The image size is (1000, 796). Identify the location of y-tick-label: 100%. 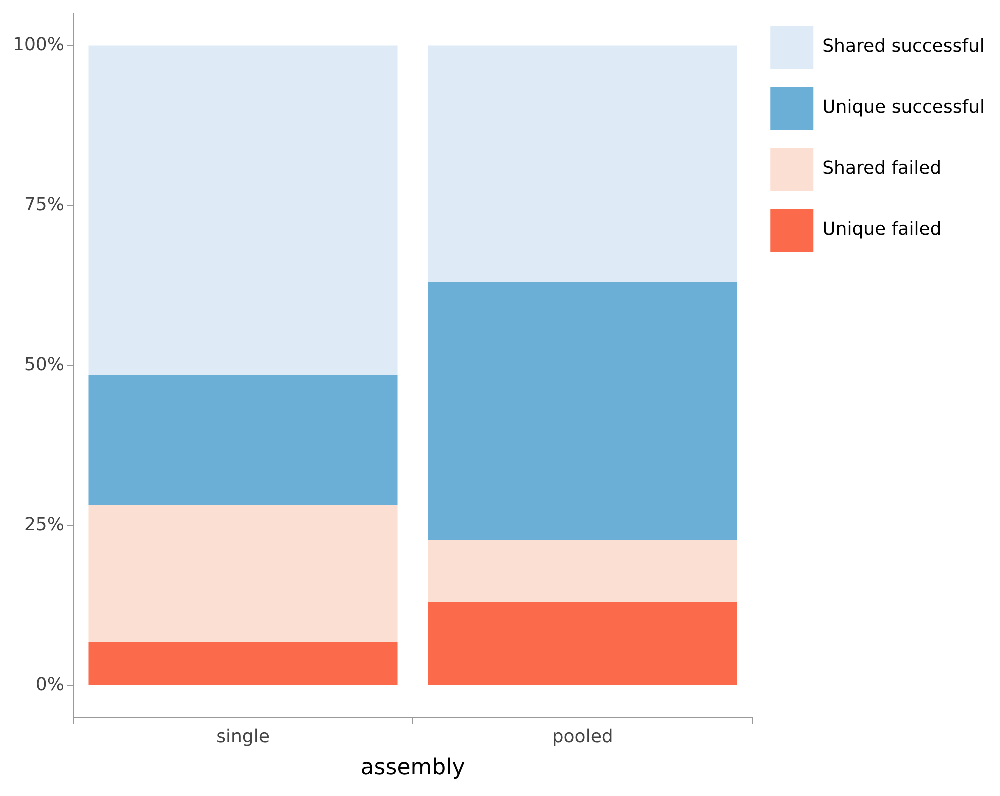
(38, 45).